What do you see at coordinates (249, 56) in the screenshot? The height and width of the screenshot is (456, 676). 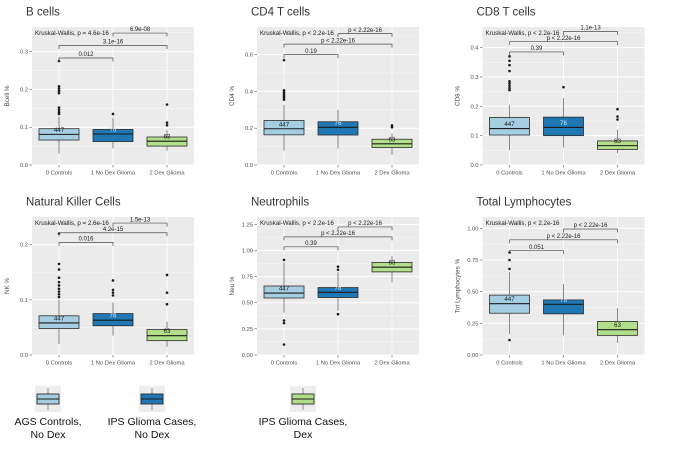 I see `y-tick-label: 0.6` at bounding box center [249, 56].